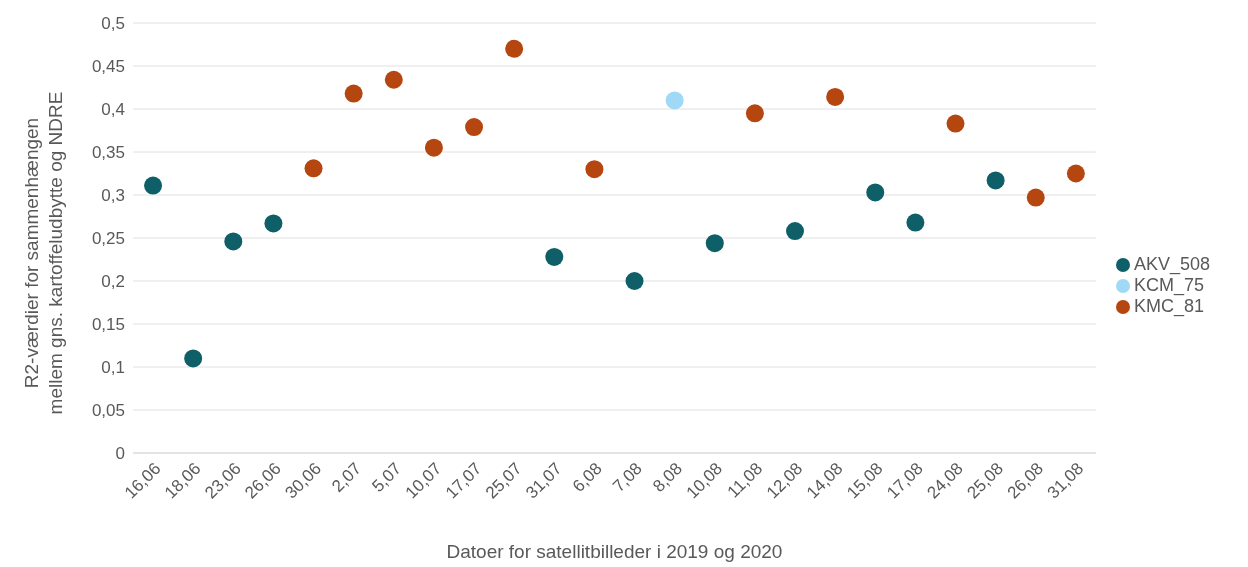  I want to click on y-tick-label: 0,5, so click(113, 24).